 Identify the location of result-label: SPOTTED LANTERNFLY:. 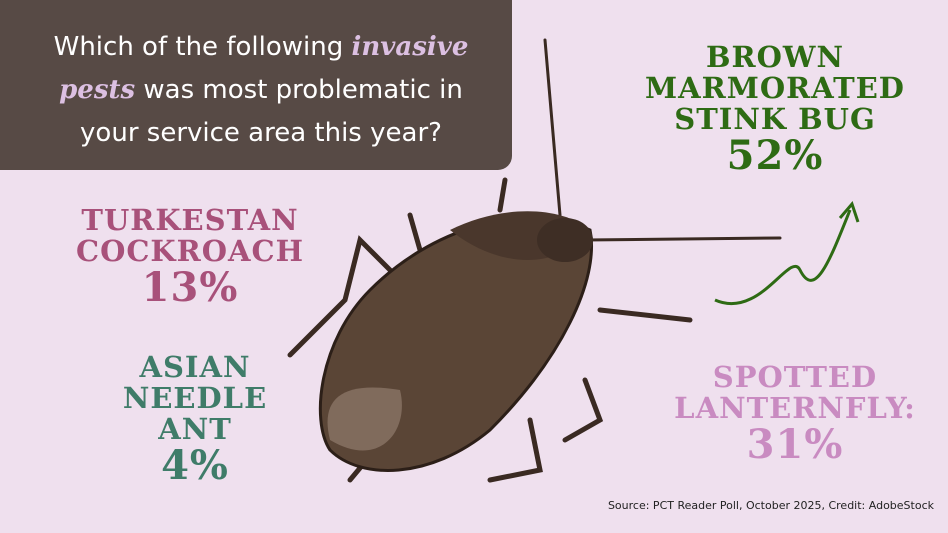
(795, 392).